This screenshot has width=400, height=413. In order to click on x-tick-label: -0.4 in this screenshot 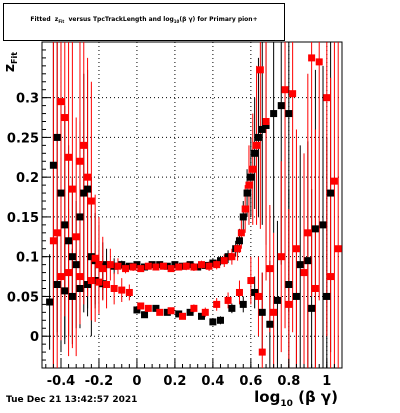, I will do `click(61, 381)`.